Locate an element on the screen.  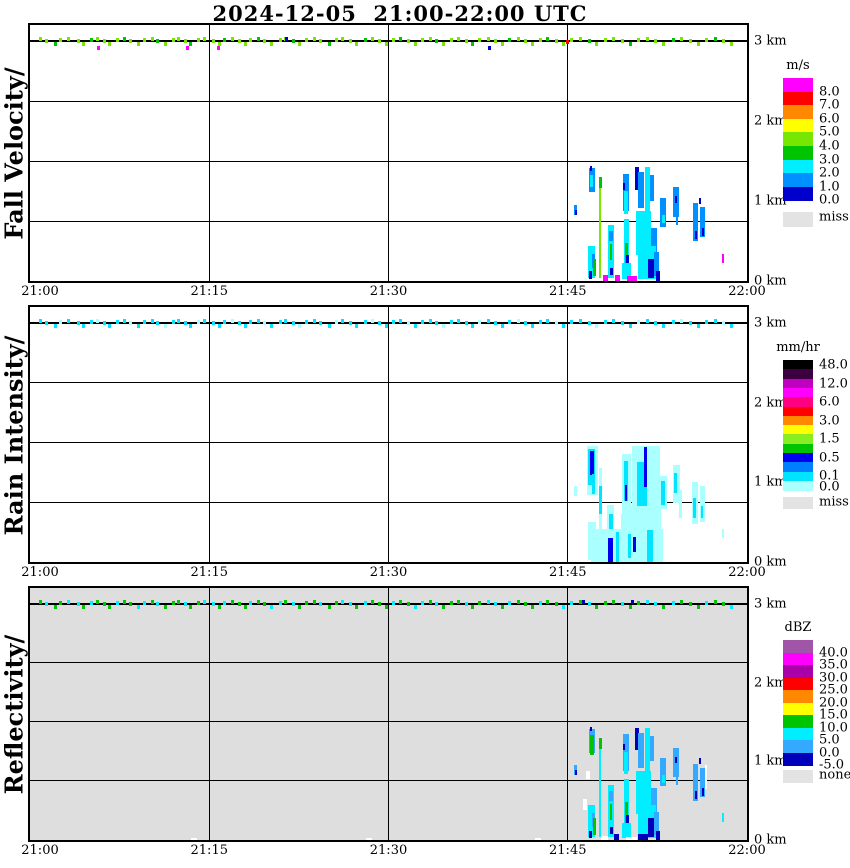
legend-label: 0.5 is located at coordinates (829, 458).